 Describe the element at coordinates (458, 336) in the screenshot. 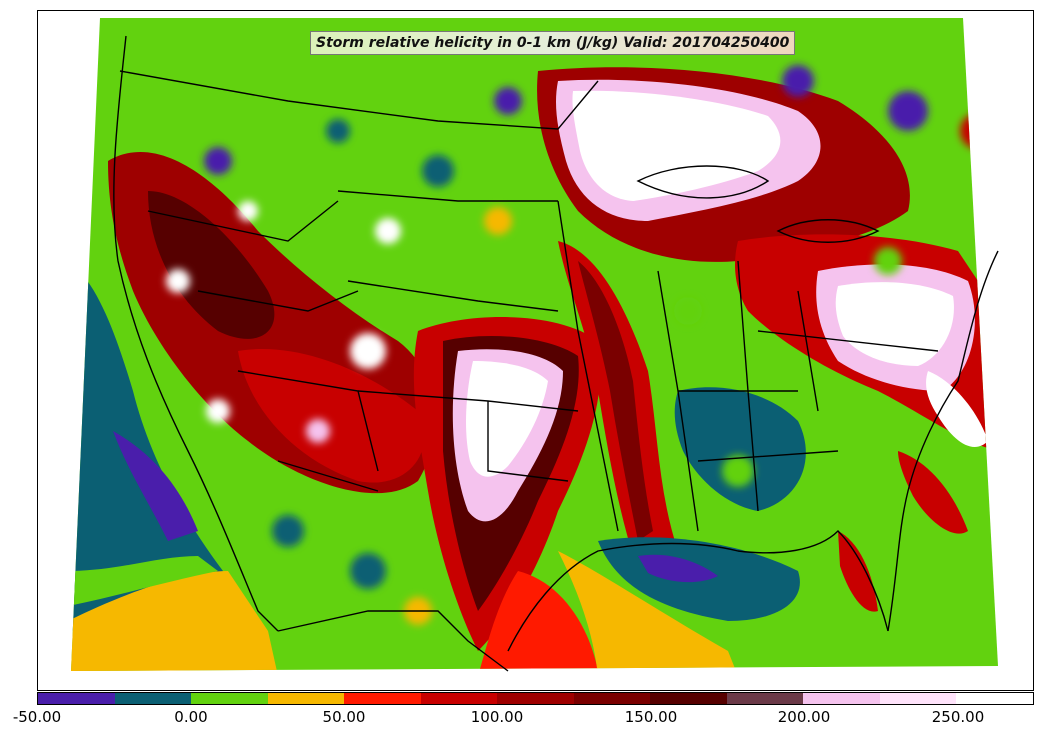

I see `states-plains` at that location.